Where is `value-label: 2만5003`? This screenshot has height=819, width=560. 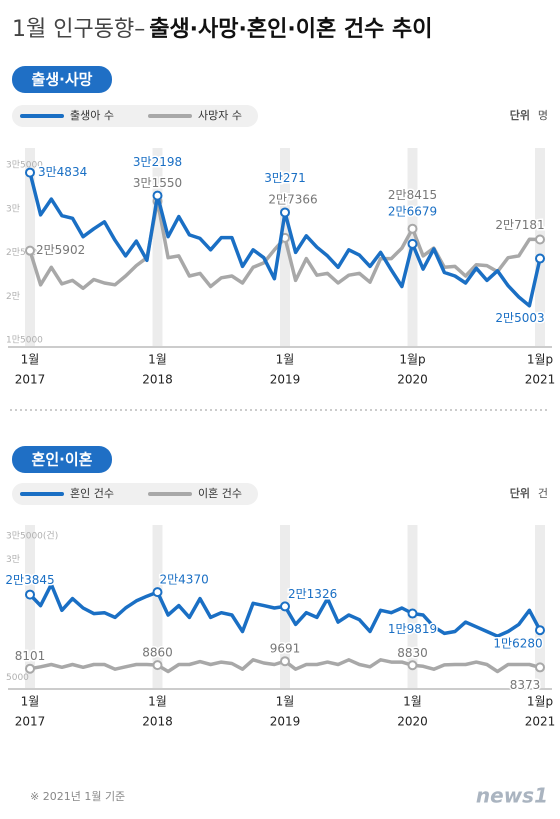 value-label: 2만5003 is located at coordinates (519, 318).